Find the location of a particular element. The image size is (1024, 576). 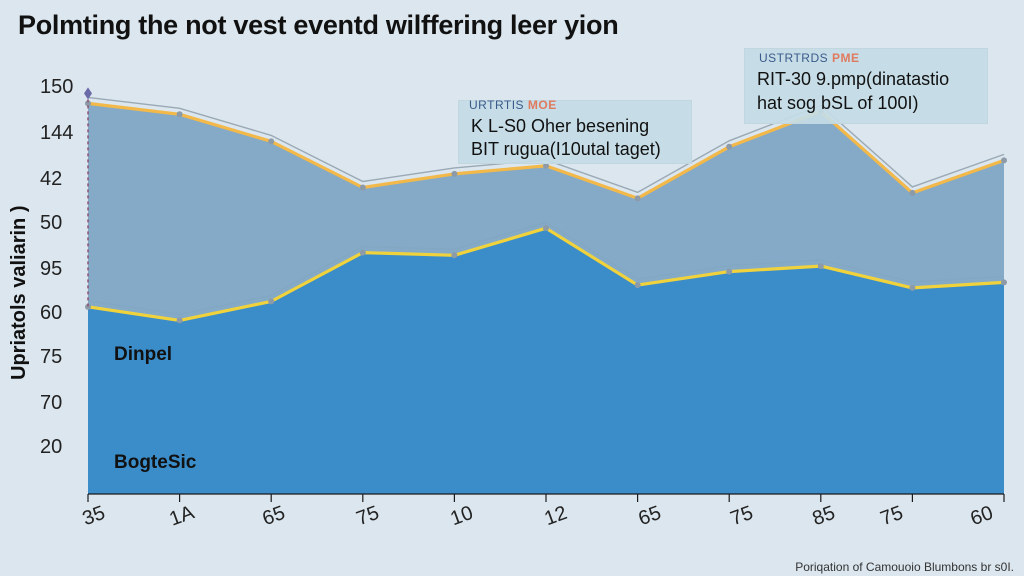

y-tick-label: 144 is located at coordinates (57, 133).